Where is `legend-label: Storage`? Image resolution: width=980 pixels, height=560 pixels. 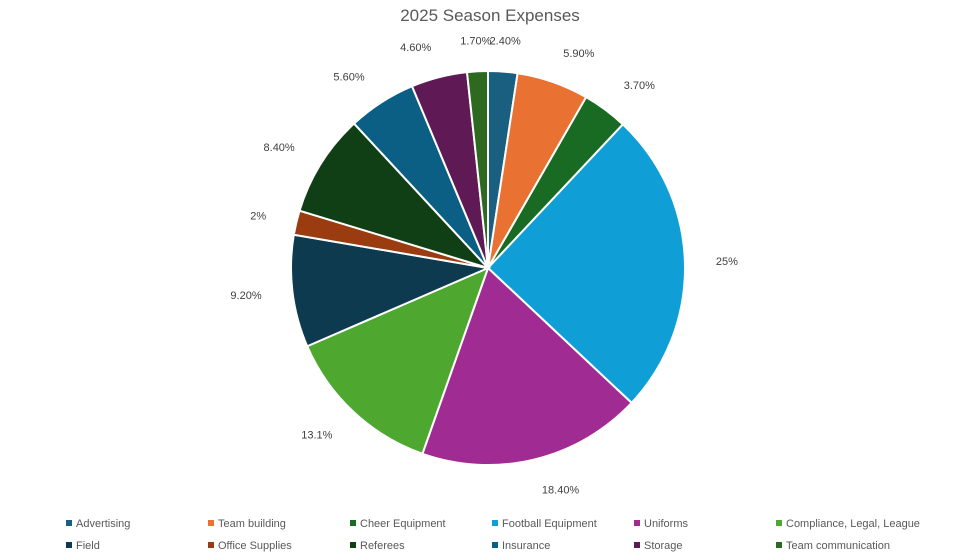
legend-label: Storage is located at coordinates (663, 546).